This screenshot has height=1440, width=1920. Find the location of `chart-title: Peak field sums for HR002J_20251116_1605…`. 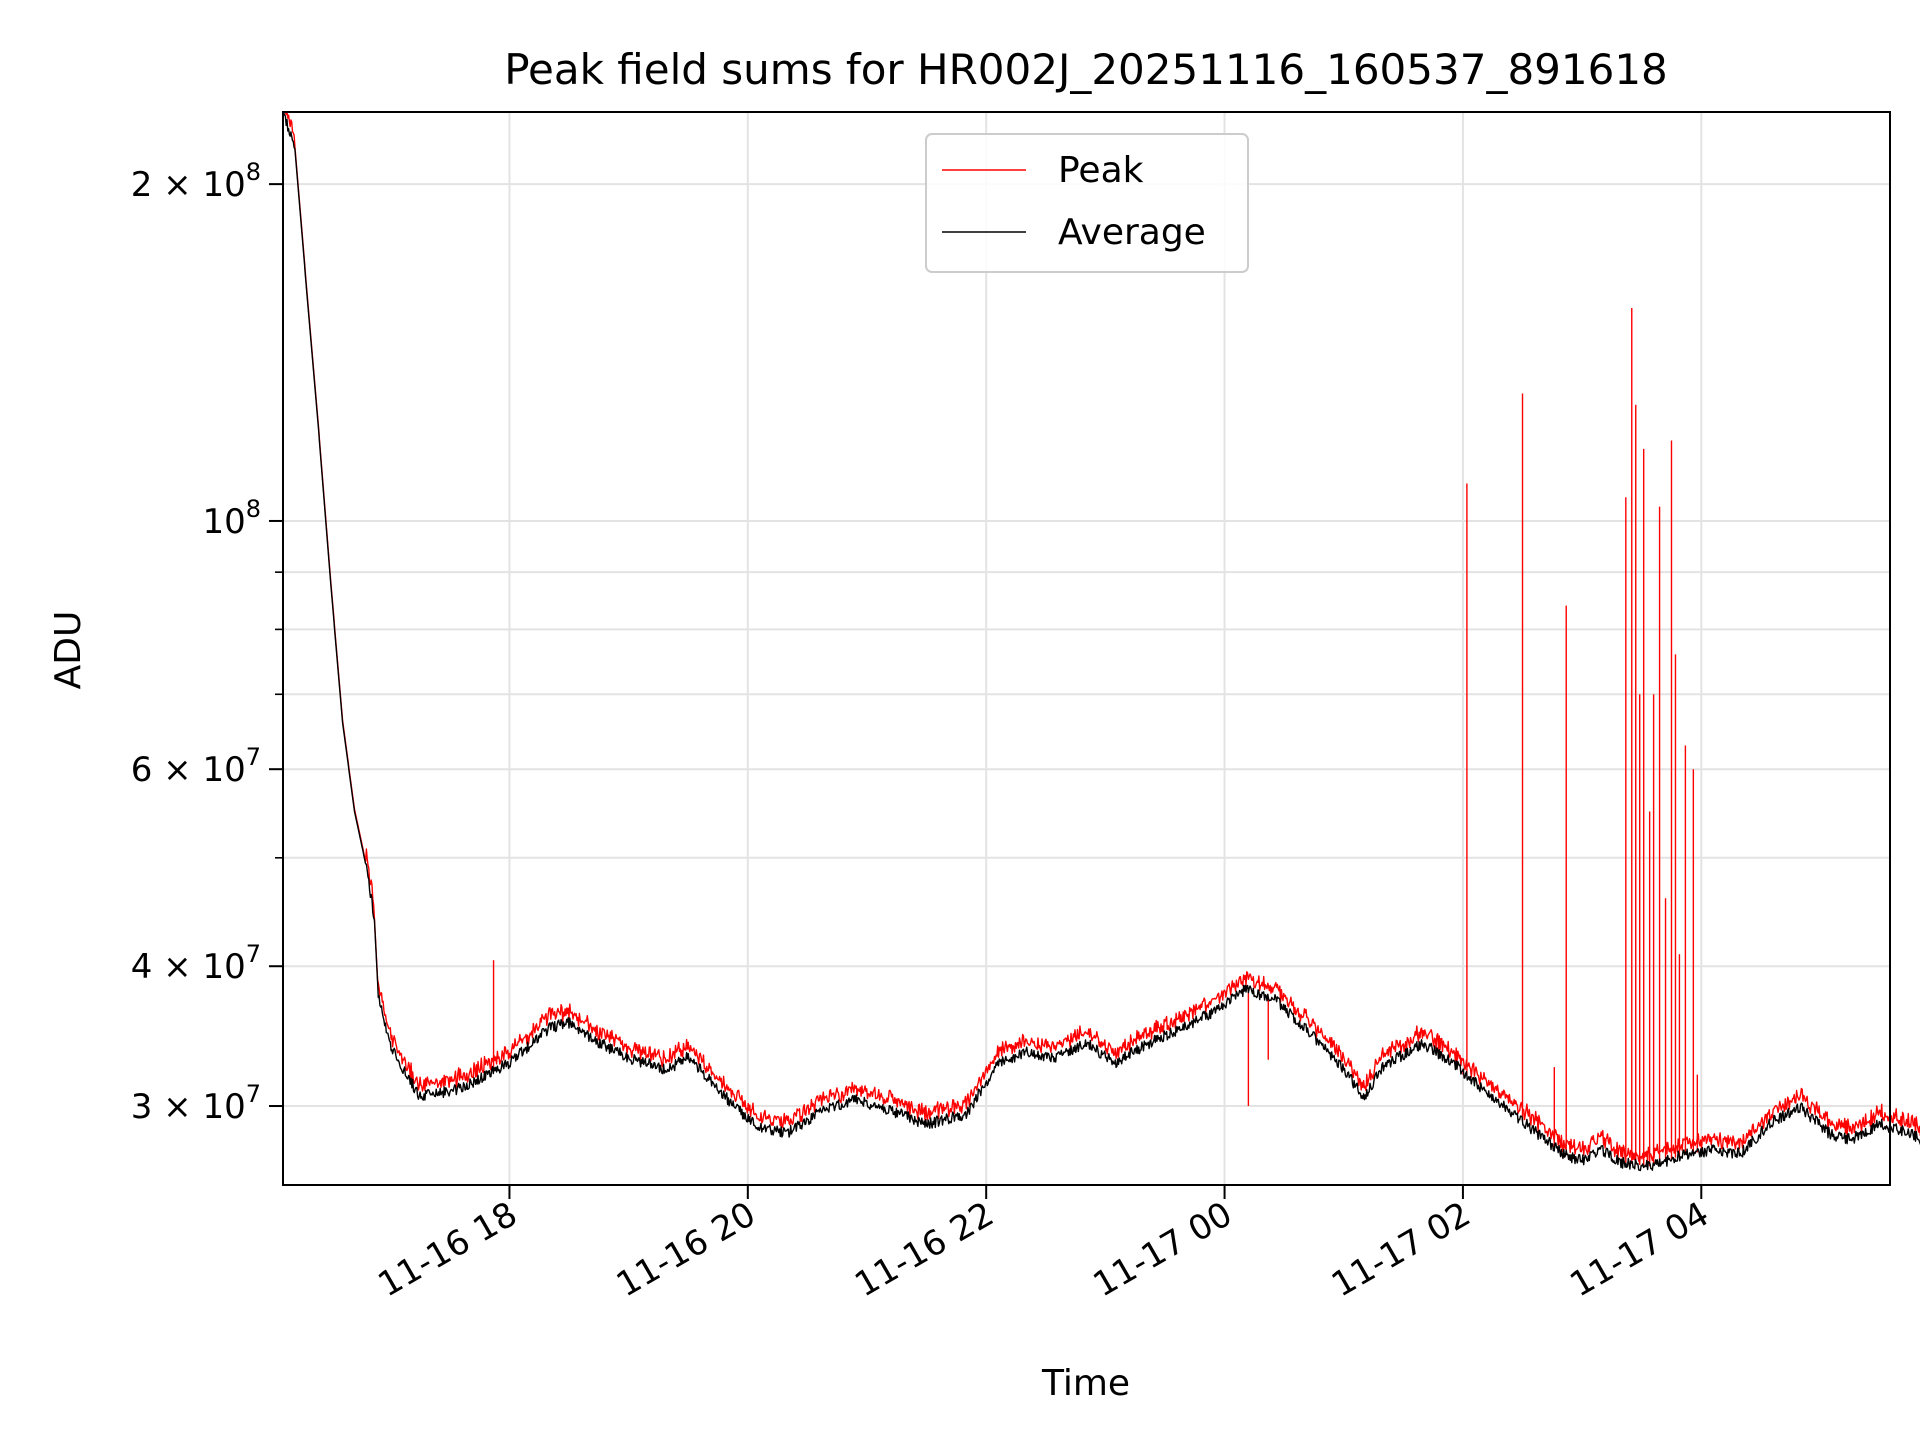

chart-title: Peak field sums for HR002J_20251116_1605… is located at coordinates (1086, 69).